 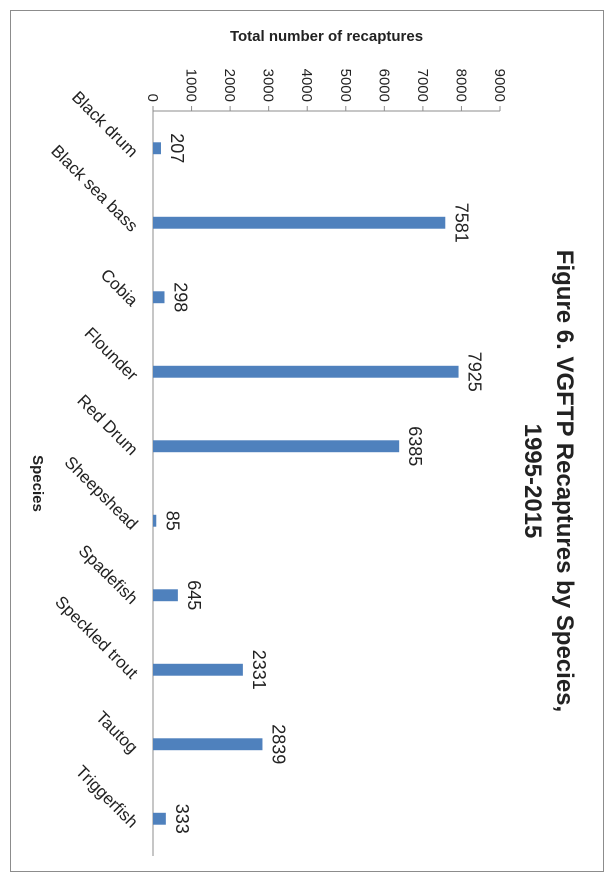 What do you see at coordinates (326, 36) in the screenshot?
I see `y-axis-title: Total number of recaptures` at bounding box center [326, 36].